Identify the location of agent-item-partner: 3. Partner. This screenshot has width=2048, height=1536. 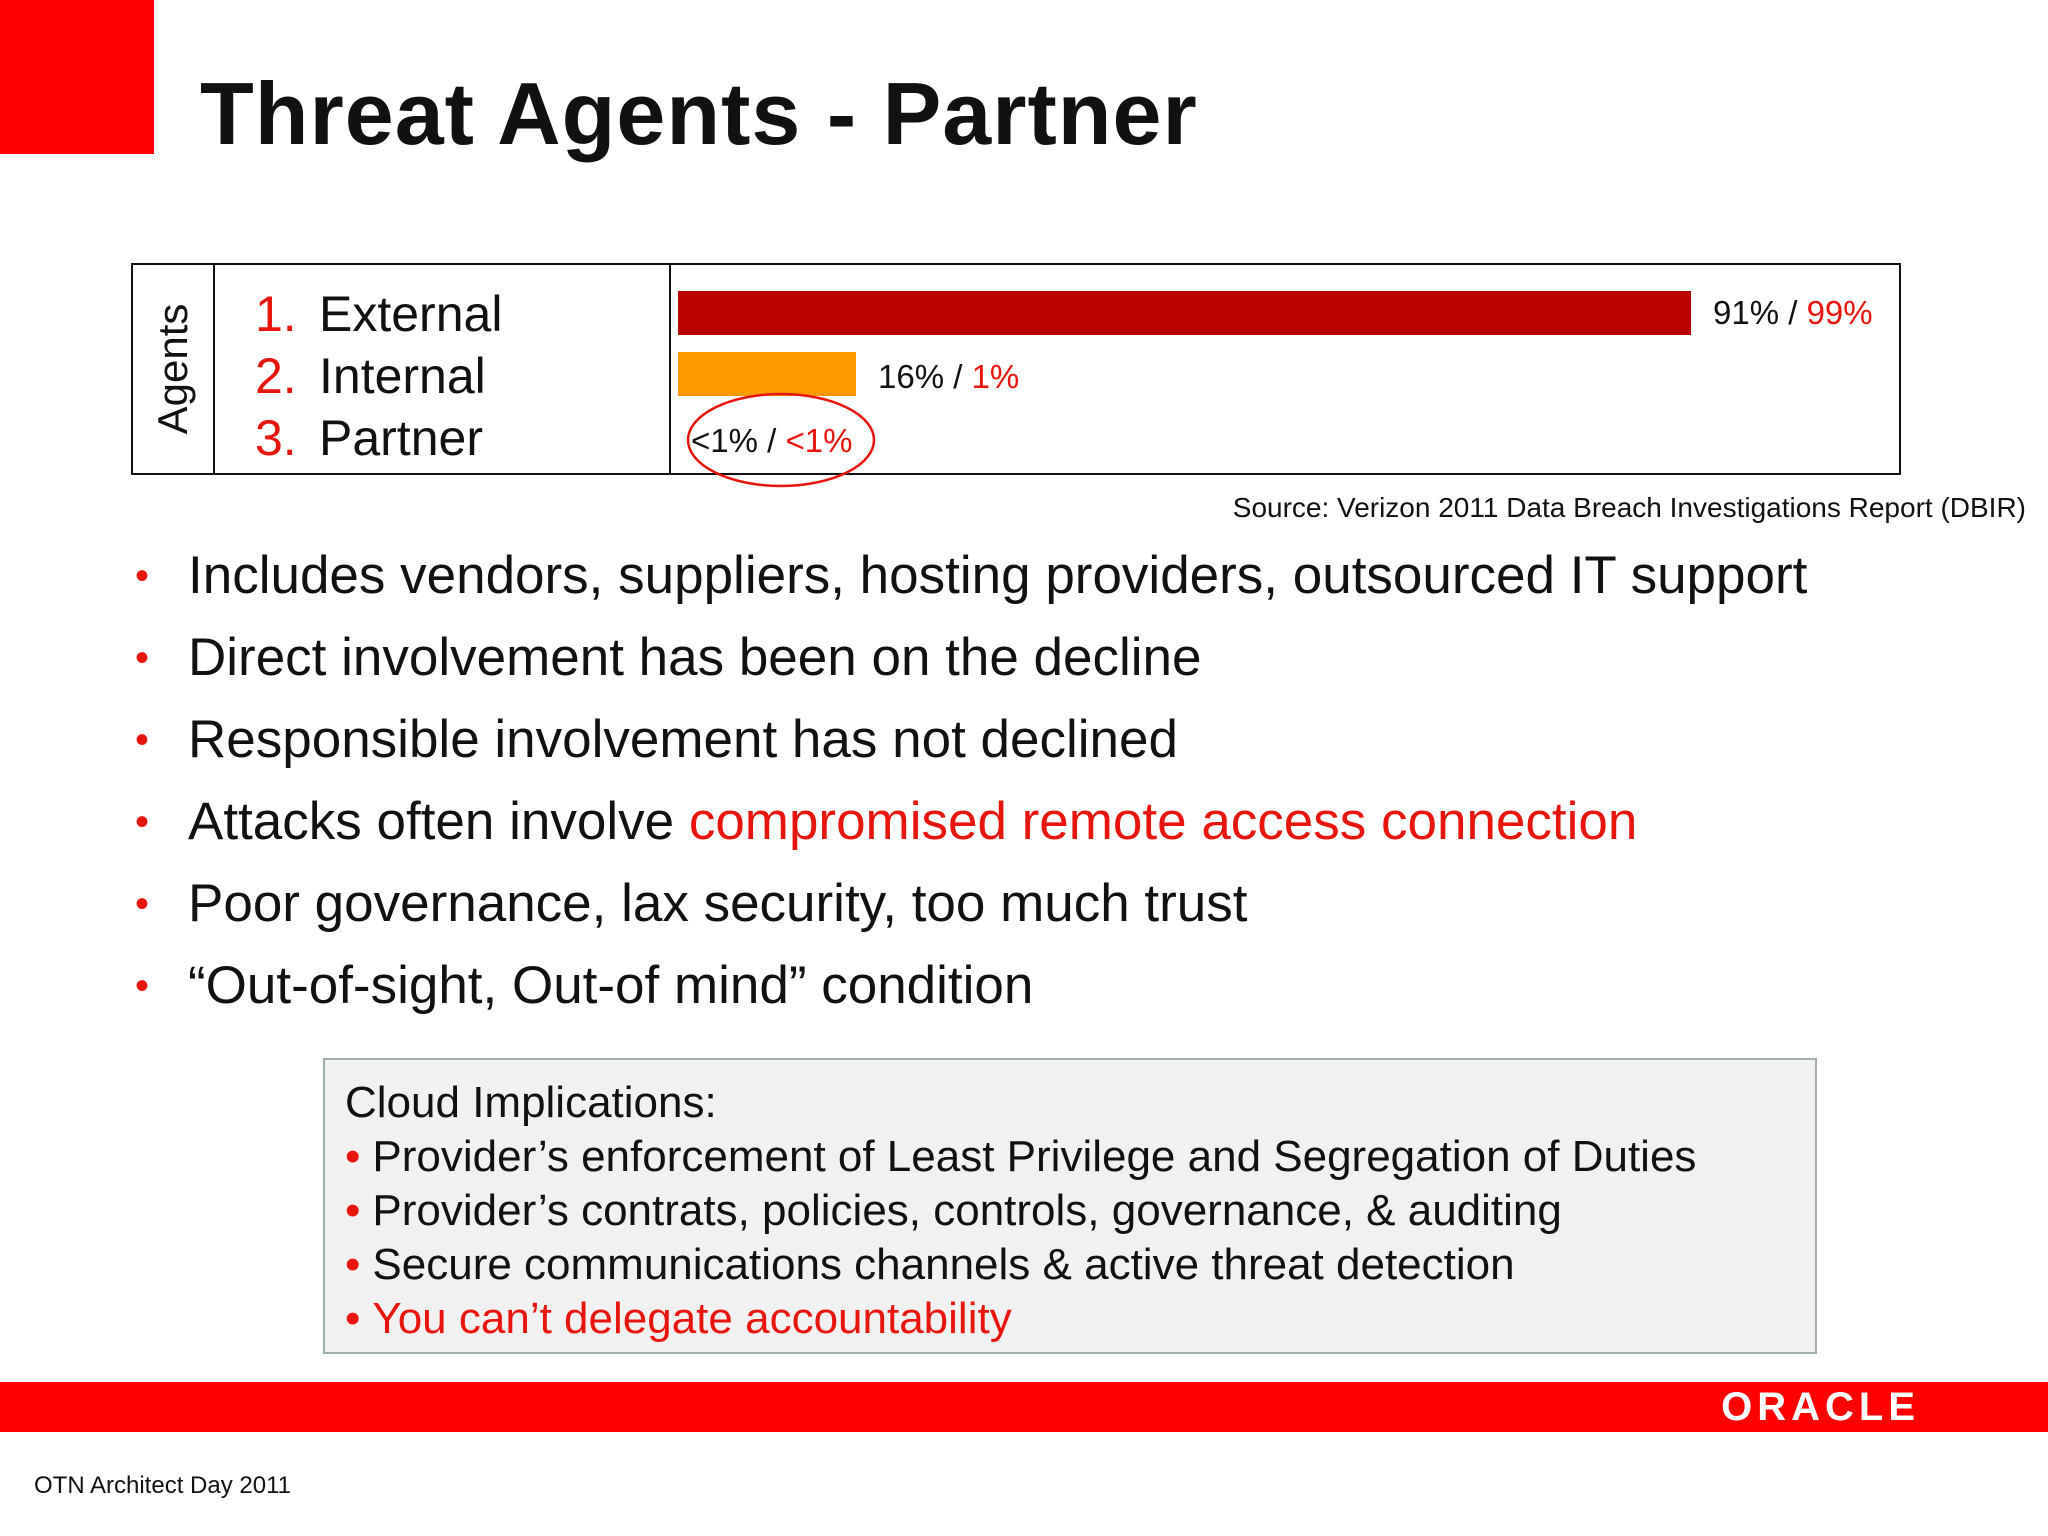
(462, 438).